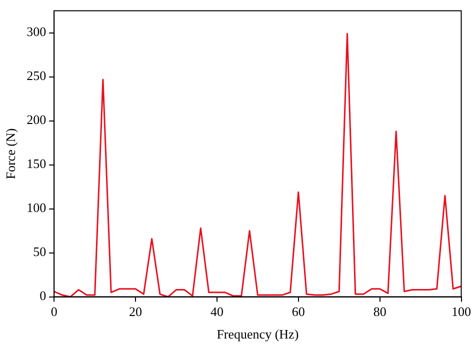 This screenshot has width=474, height=347. I want to click on x-tick-label: 0, so click(54, 312).